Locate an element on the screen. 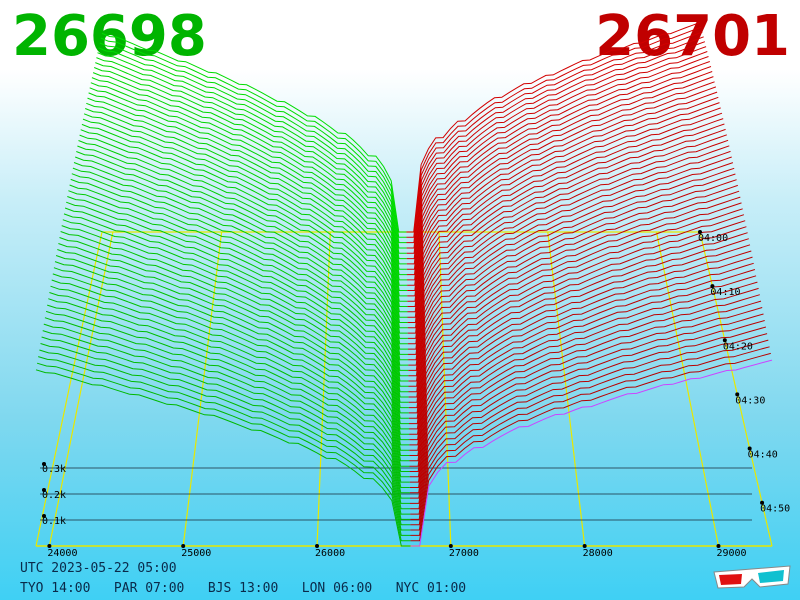  volume-tick is located at coordinates (44, 490).